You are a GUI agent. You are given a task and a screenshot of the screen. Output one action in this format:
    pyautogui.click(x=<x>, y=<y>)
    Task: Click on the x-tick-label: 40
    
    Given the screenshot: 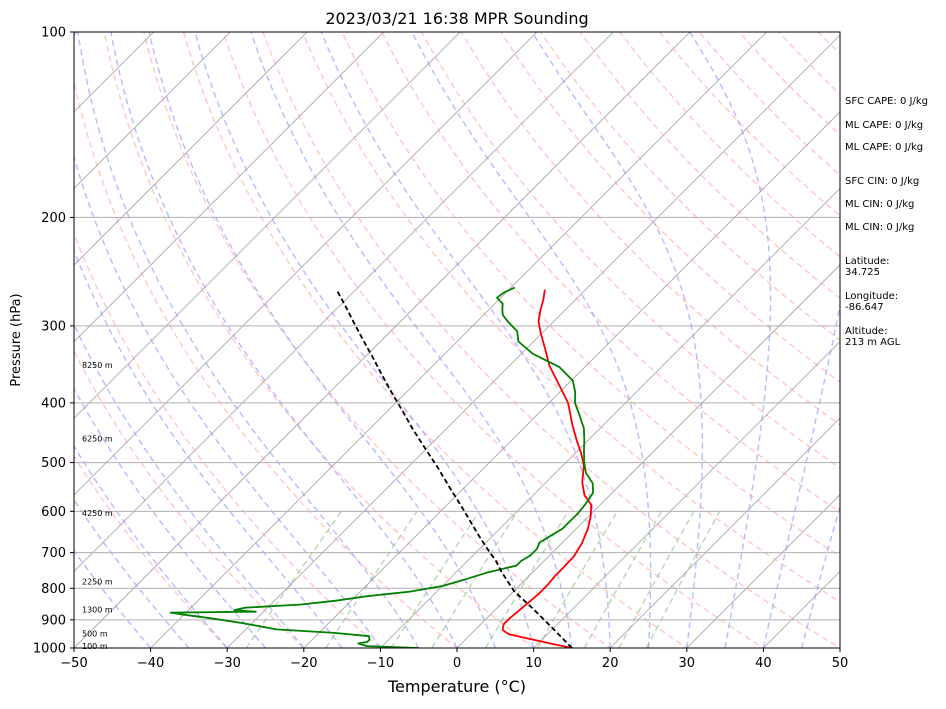 What is the action you would take?
    pyautogui.click(x=763, y=663)
    